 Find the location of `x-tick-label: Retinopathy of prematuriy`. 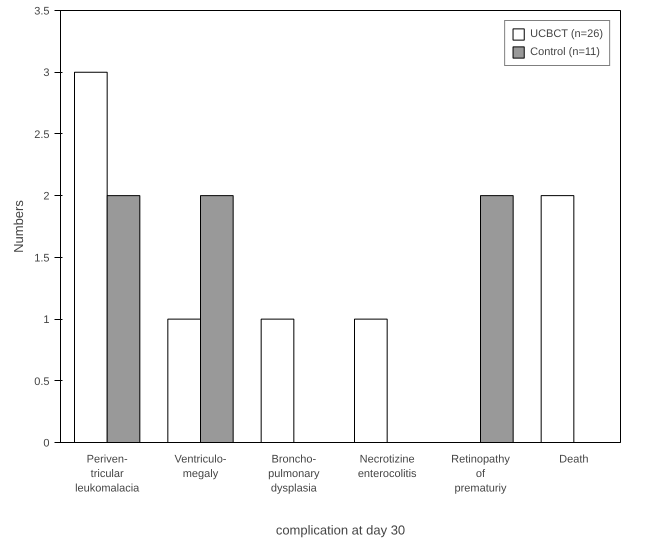

x-tick-label: Retinopathy of prematuriy is located at coordinates (480, 474).